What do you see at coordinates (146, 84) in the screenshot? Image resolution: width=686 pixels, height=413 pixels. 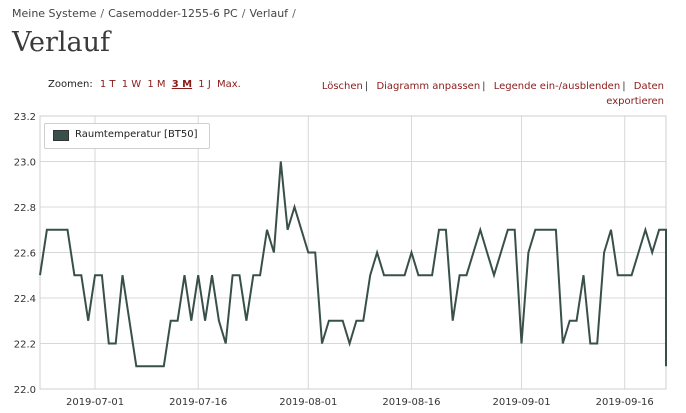 I see `zoom-bar: Zoomen: 1 T 1 W 1 M 3 M 1 J Max.` at bounding box center [146, 84].